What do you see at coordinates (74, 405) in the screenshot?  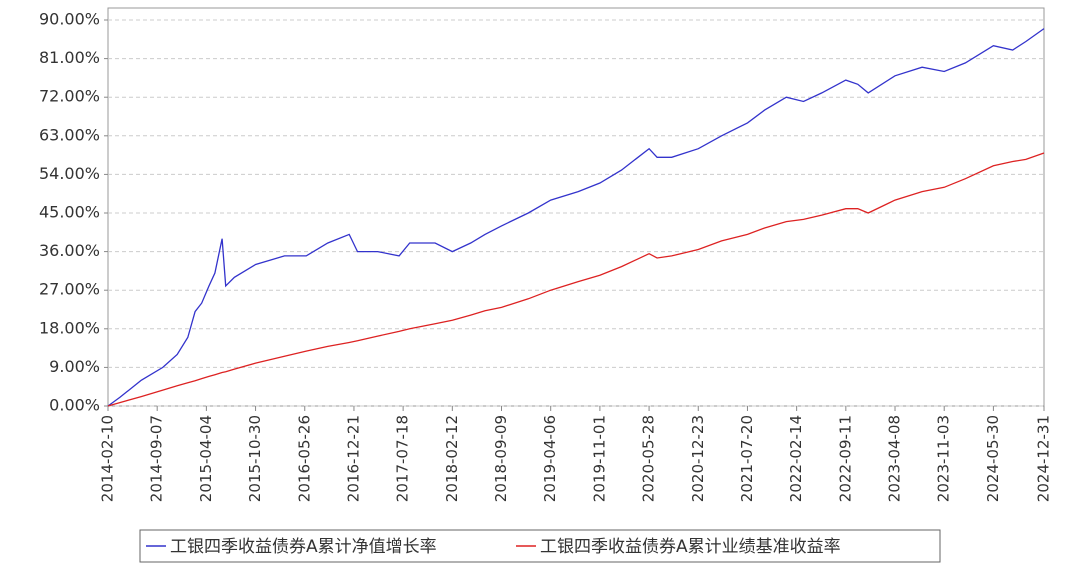 I see `y-tick-label: 0.00%` at bounding box center [74, 405].